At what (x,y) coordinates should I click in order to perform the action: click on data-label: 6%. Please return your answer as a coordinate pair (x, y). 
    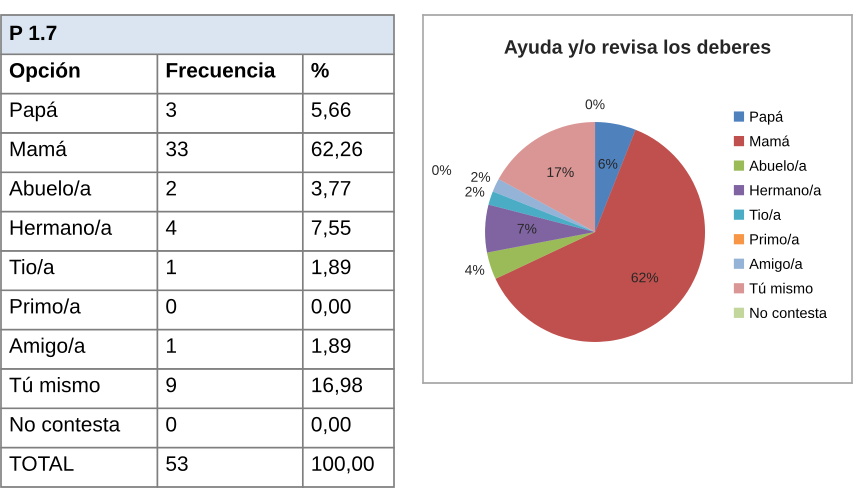
    Looking at the image, I should click on (608, 163).